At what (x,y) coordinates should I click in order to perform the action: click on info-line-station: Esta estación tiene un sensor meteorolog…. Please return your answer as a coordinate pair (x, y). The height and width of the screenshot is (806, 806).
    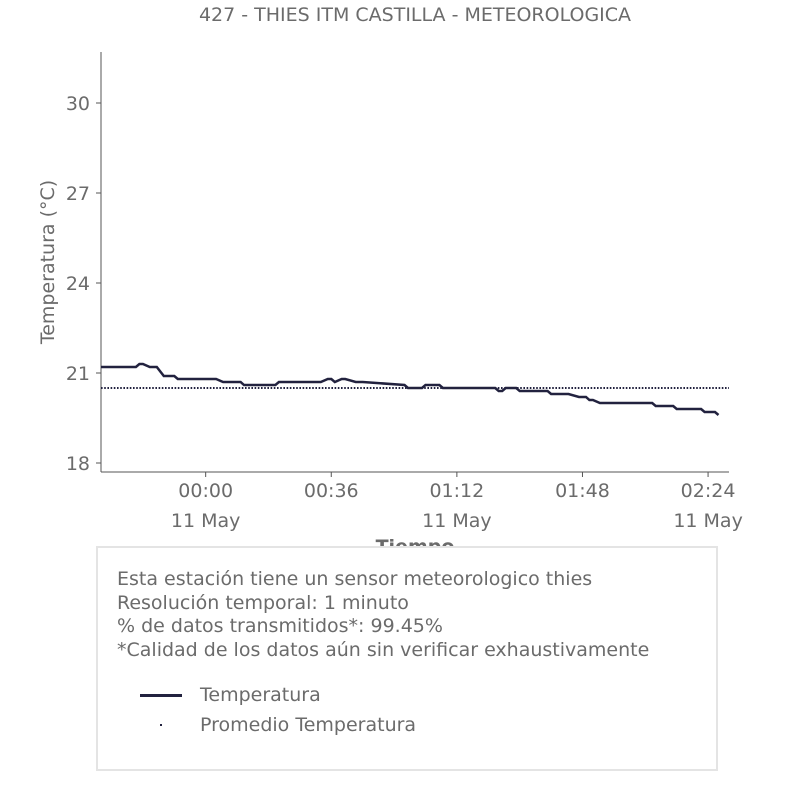
    Looking at the image, I should click on (355, 579).